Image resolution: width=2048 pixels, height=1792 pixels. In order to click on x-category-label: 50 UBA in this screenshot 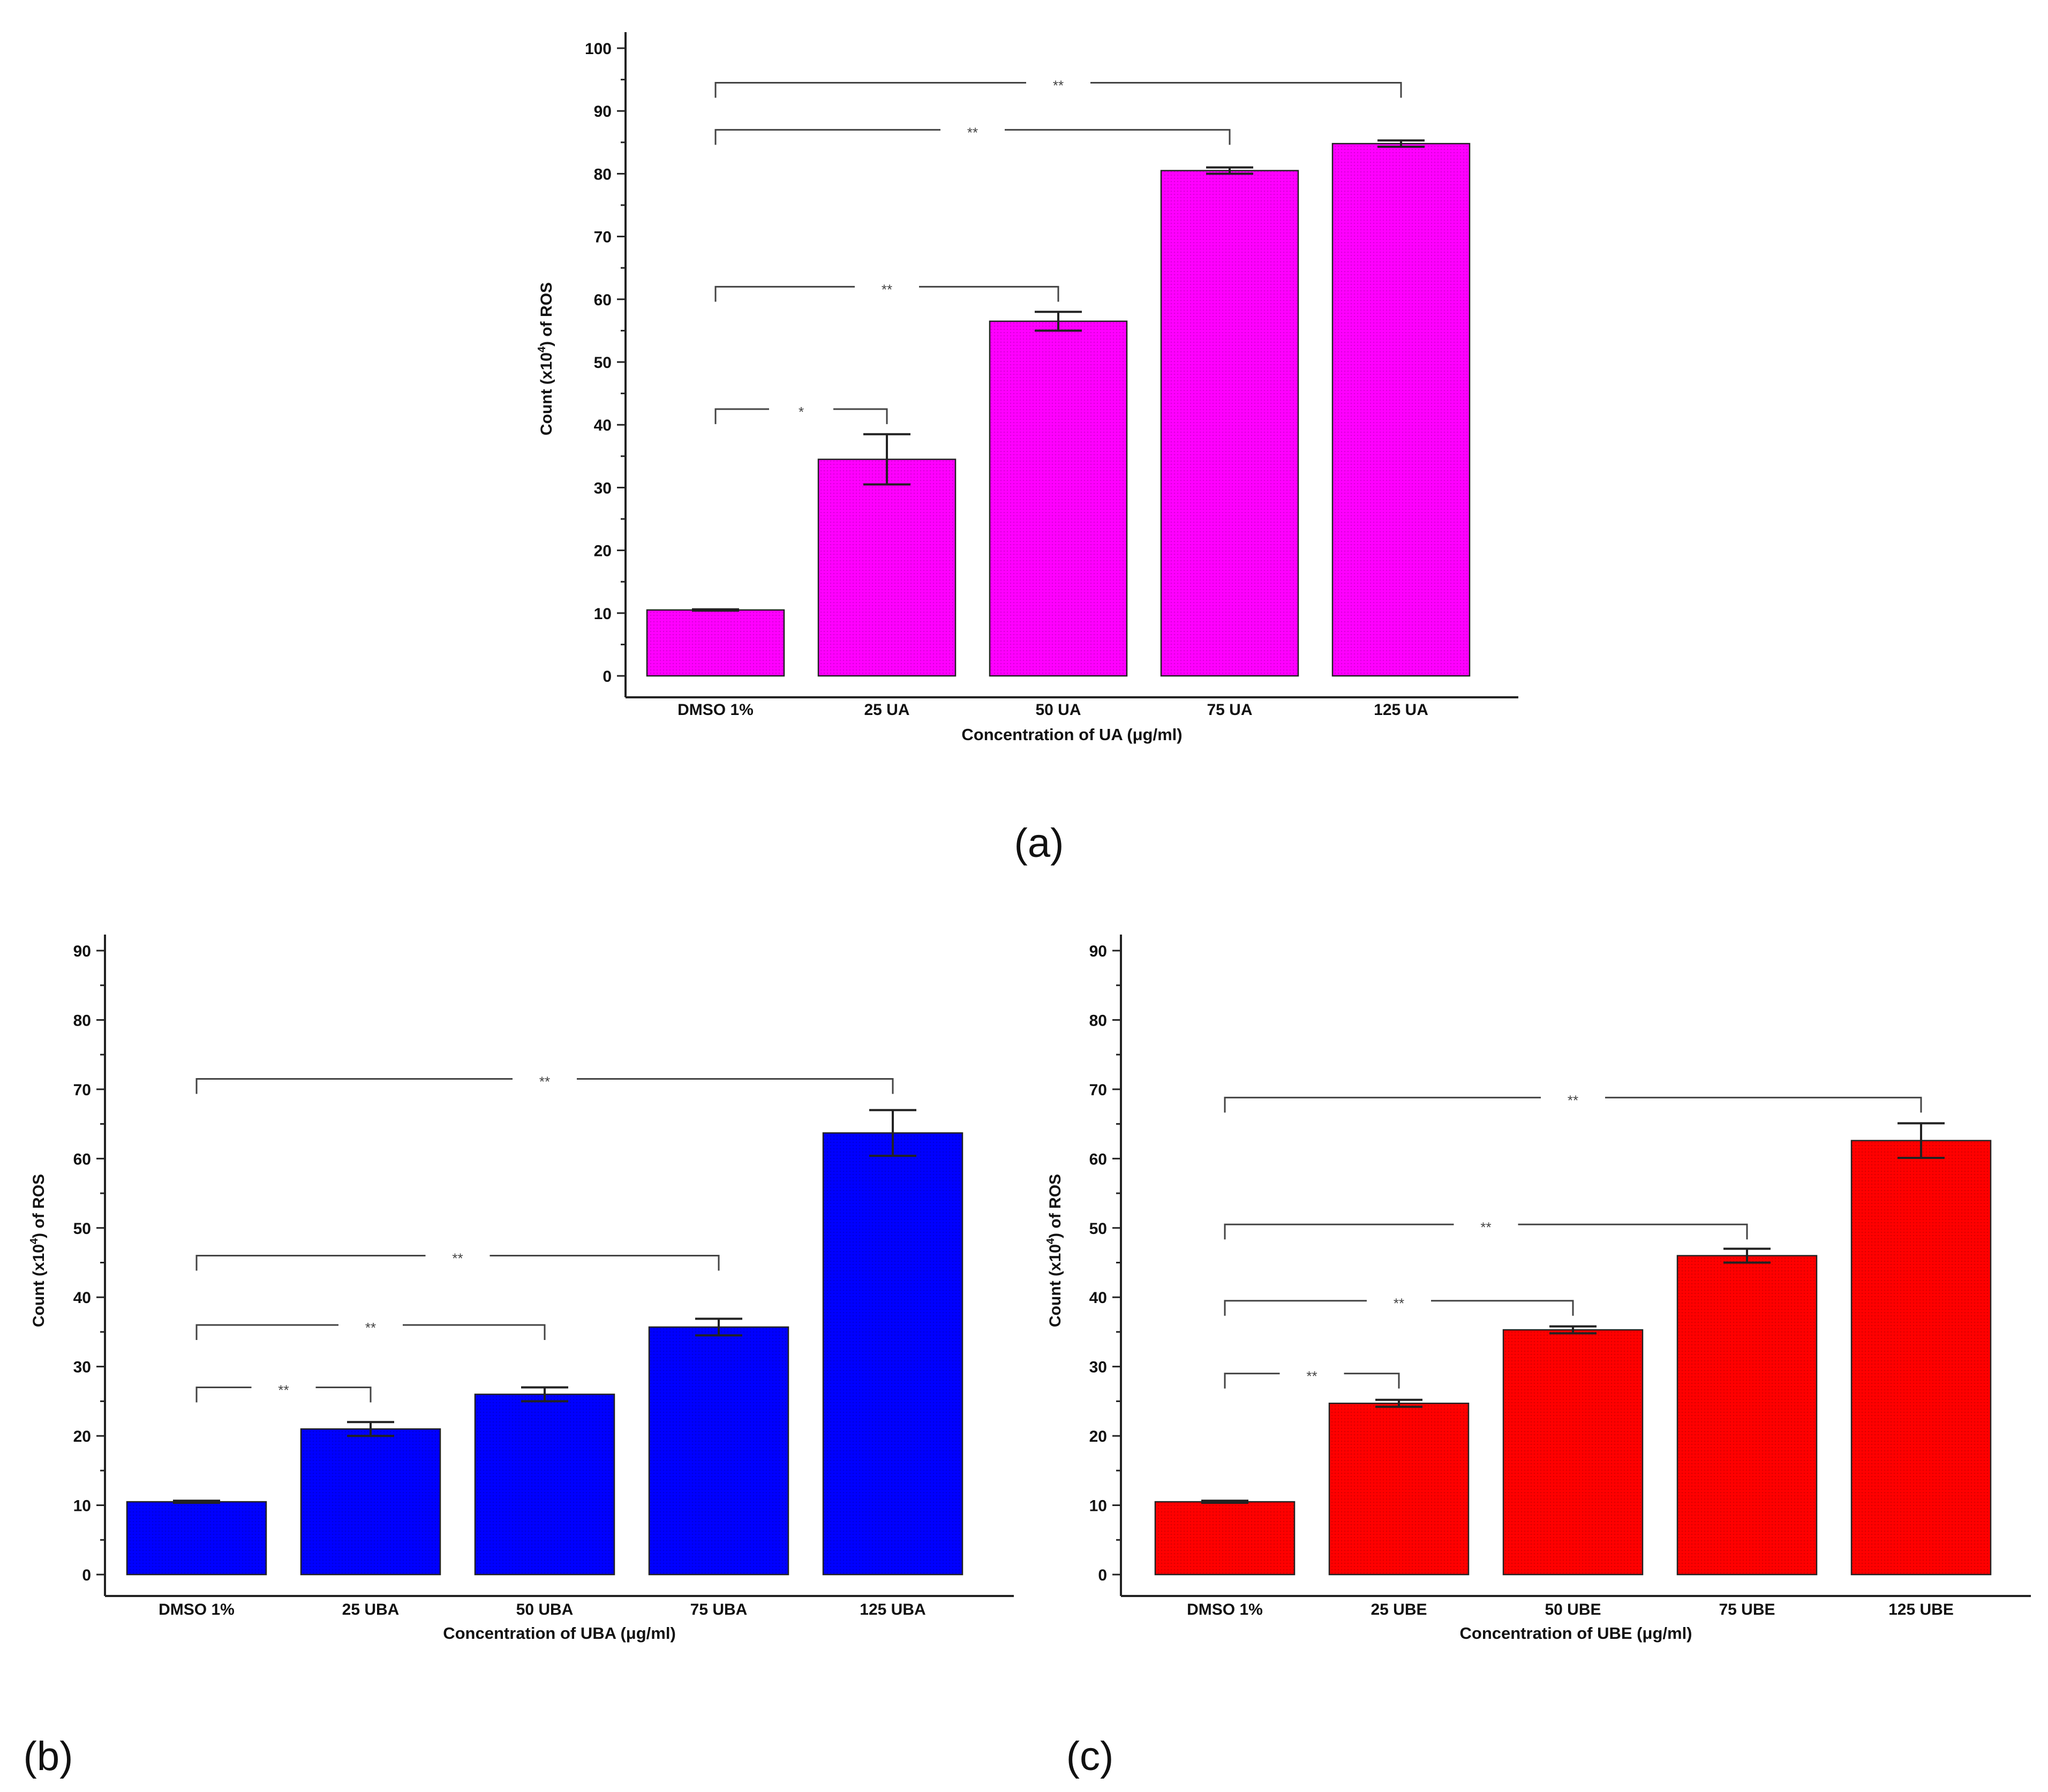, I will do `click(545, 1609)`.